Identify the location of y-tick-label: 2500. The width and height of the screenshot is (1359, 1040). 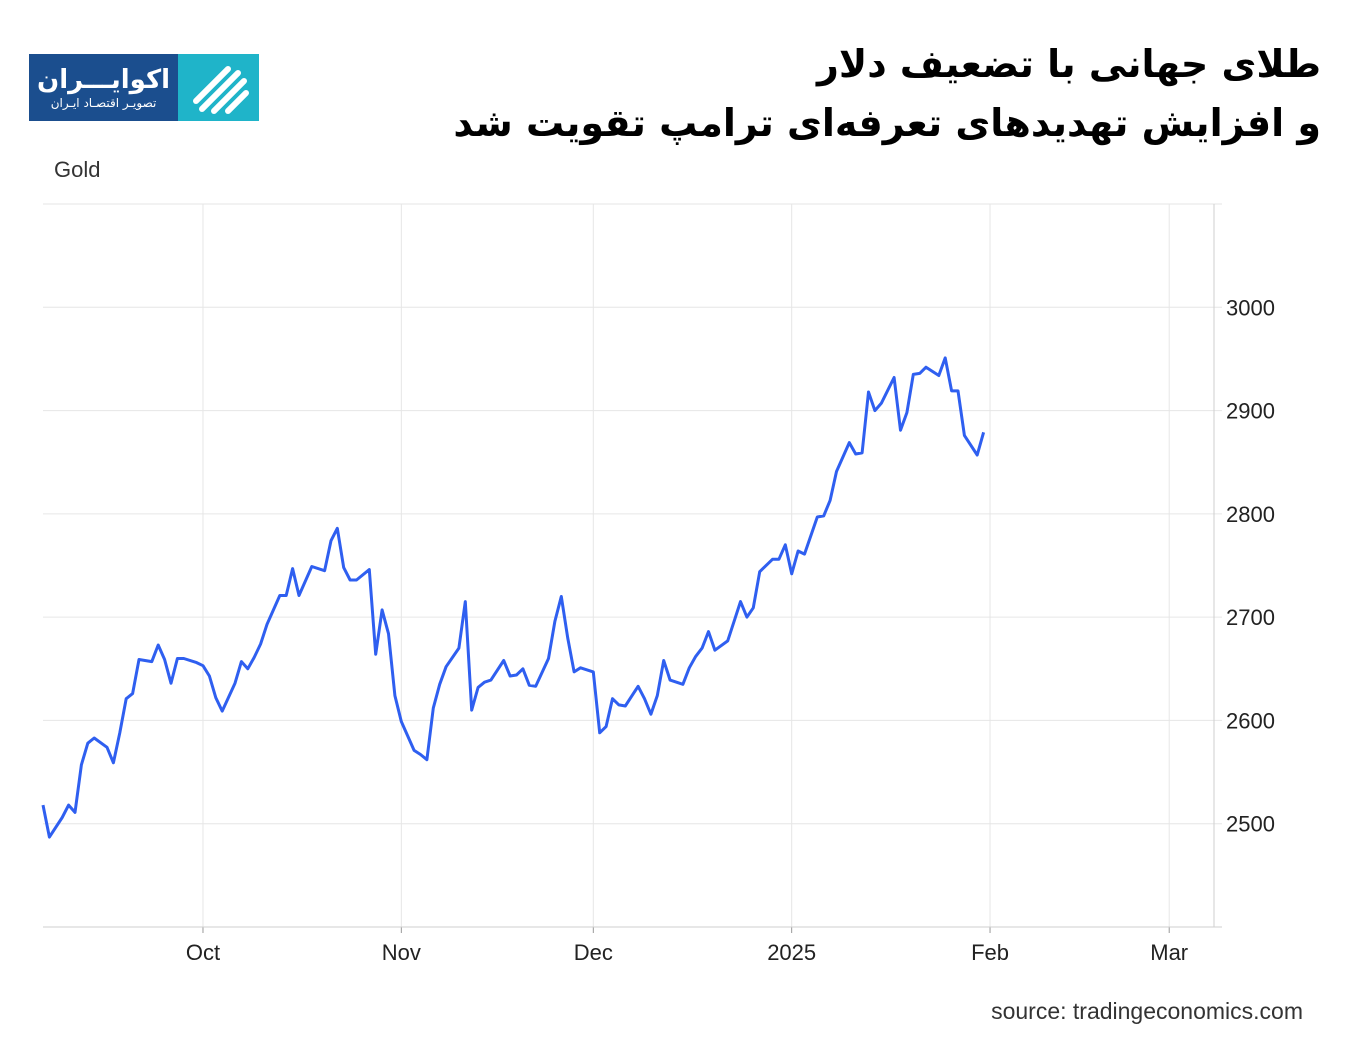
(1250, 824).